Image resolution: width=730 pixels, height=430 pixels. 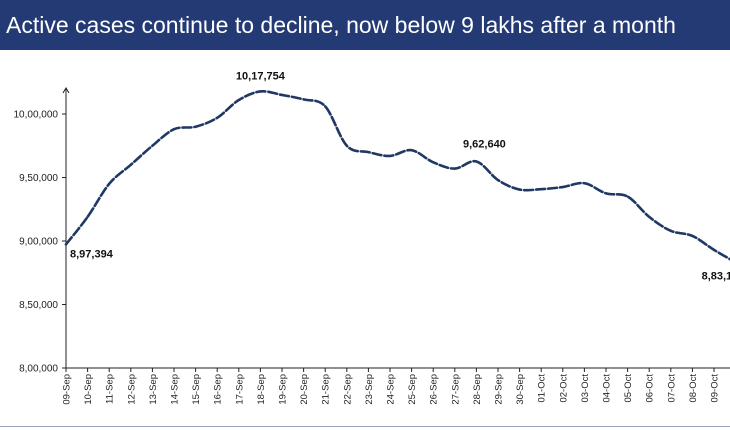 I want to click on x-tick-label: 17-Sep, so click(x=239, y=389).